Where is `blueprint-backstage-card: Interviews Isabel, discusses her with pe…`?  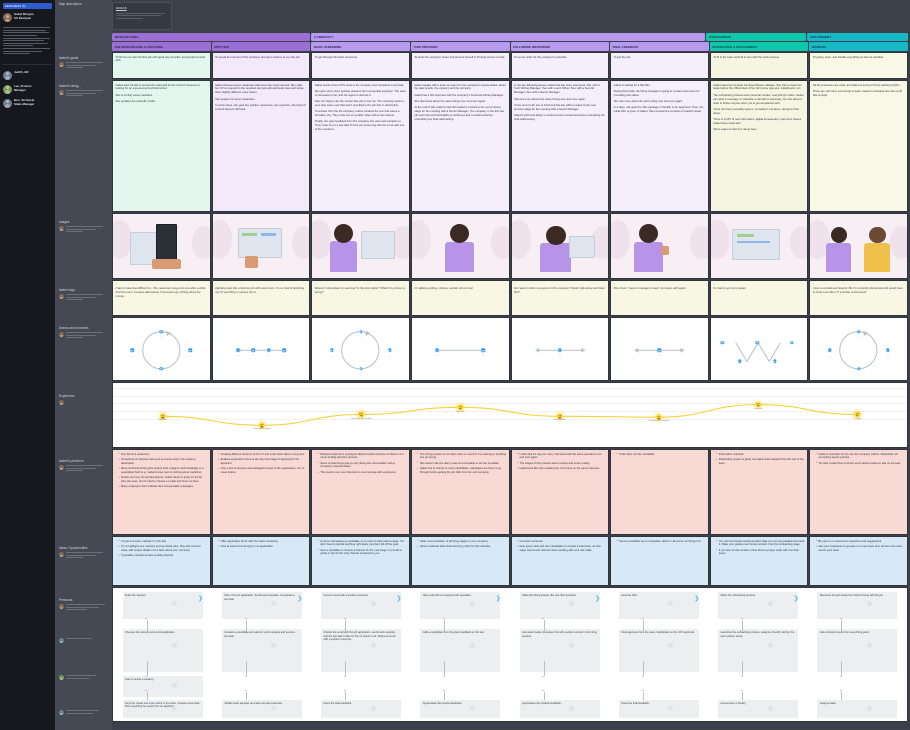
blueprint-backstage-card: Interviews Isabel, discusses her with pe… is located at coordinates (559, 650).